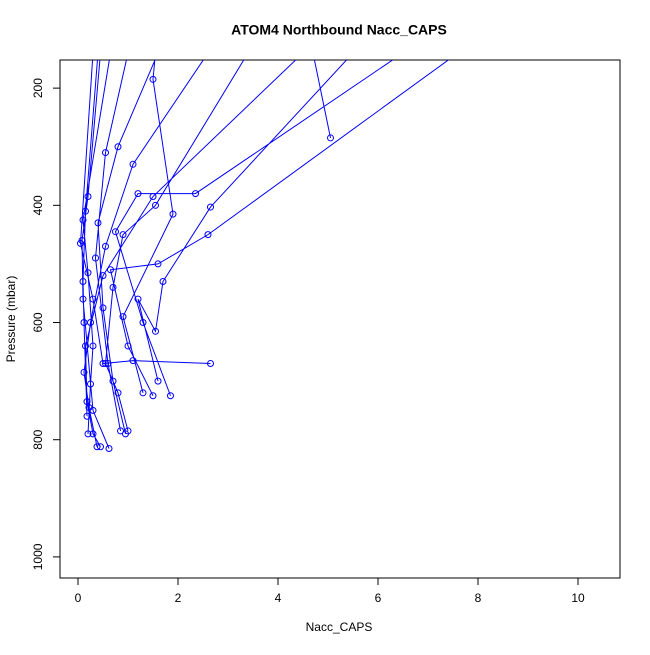 This screenshot has width=650, height=655. I want to click on y-tick-label: 600, so click(38, 322).